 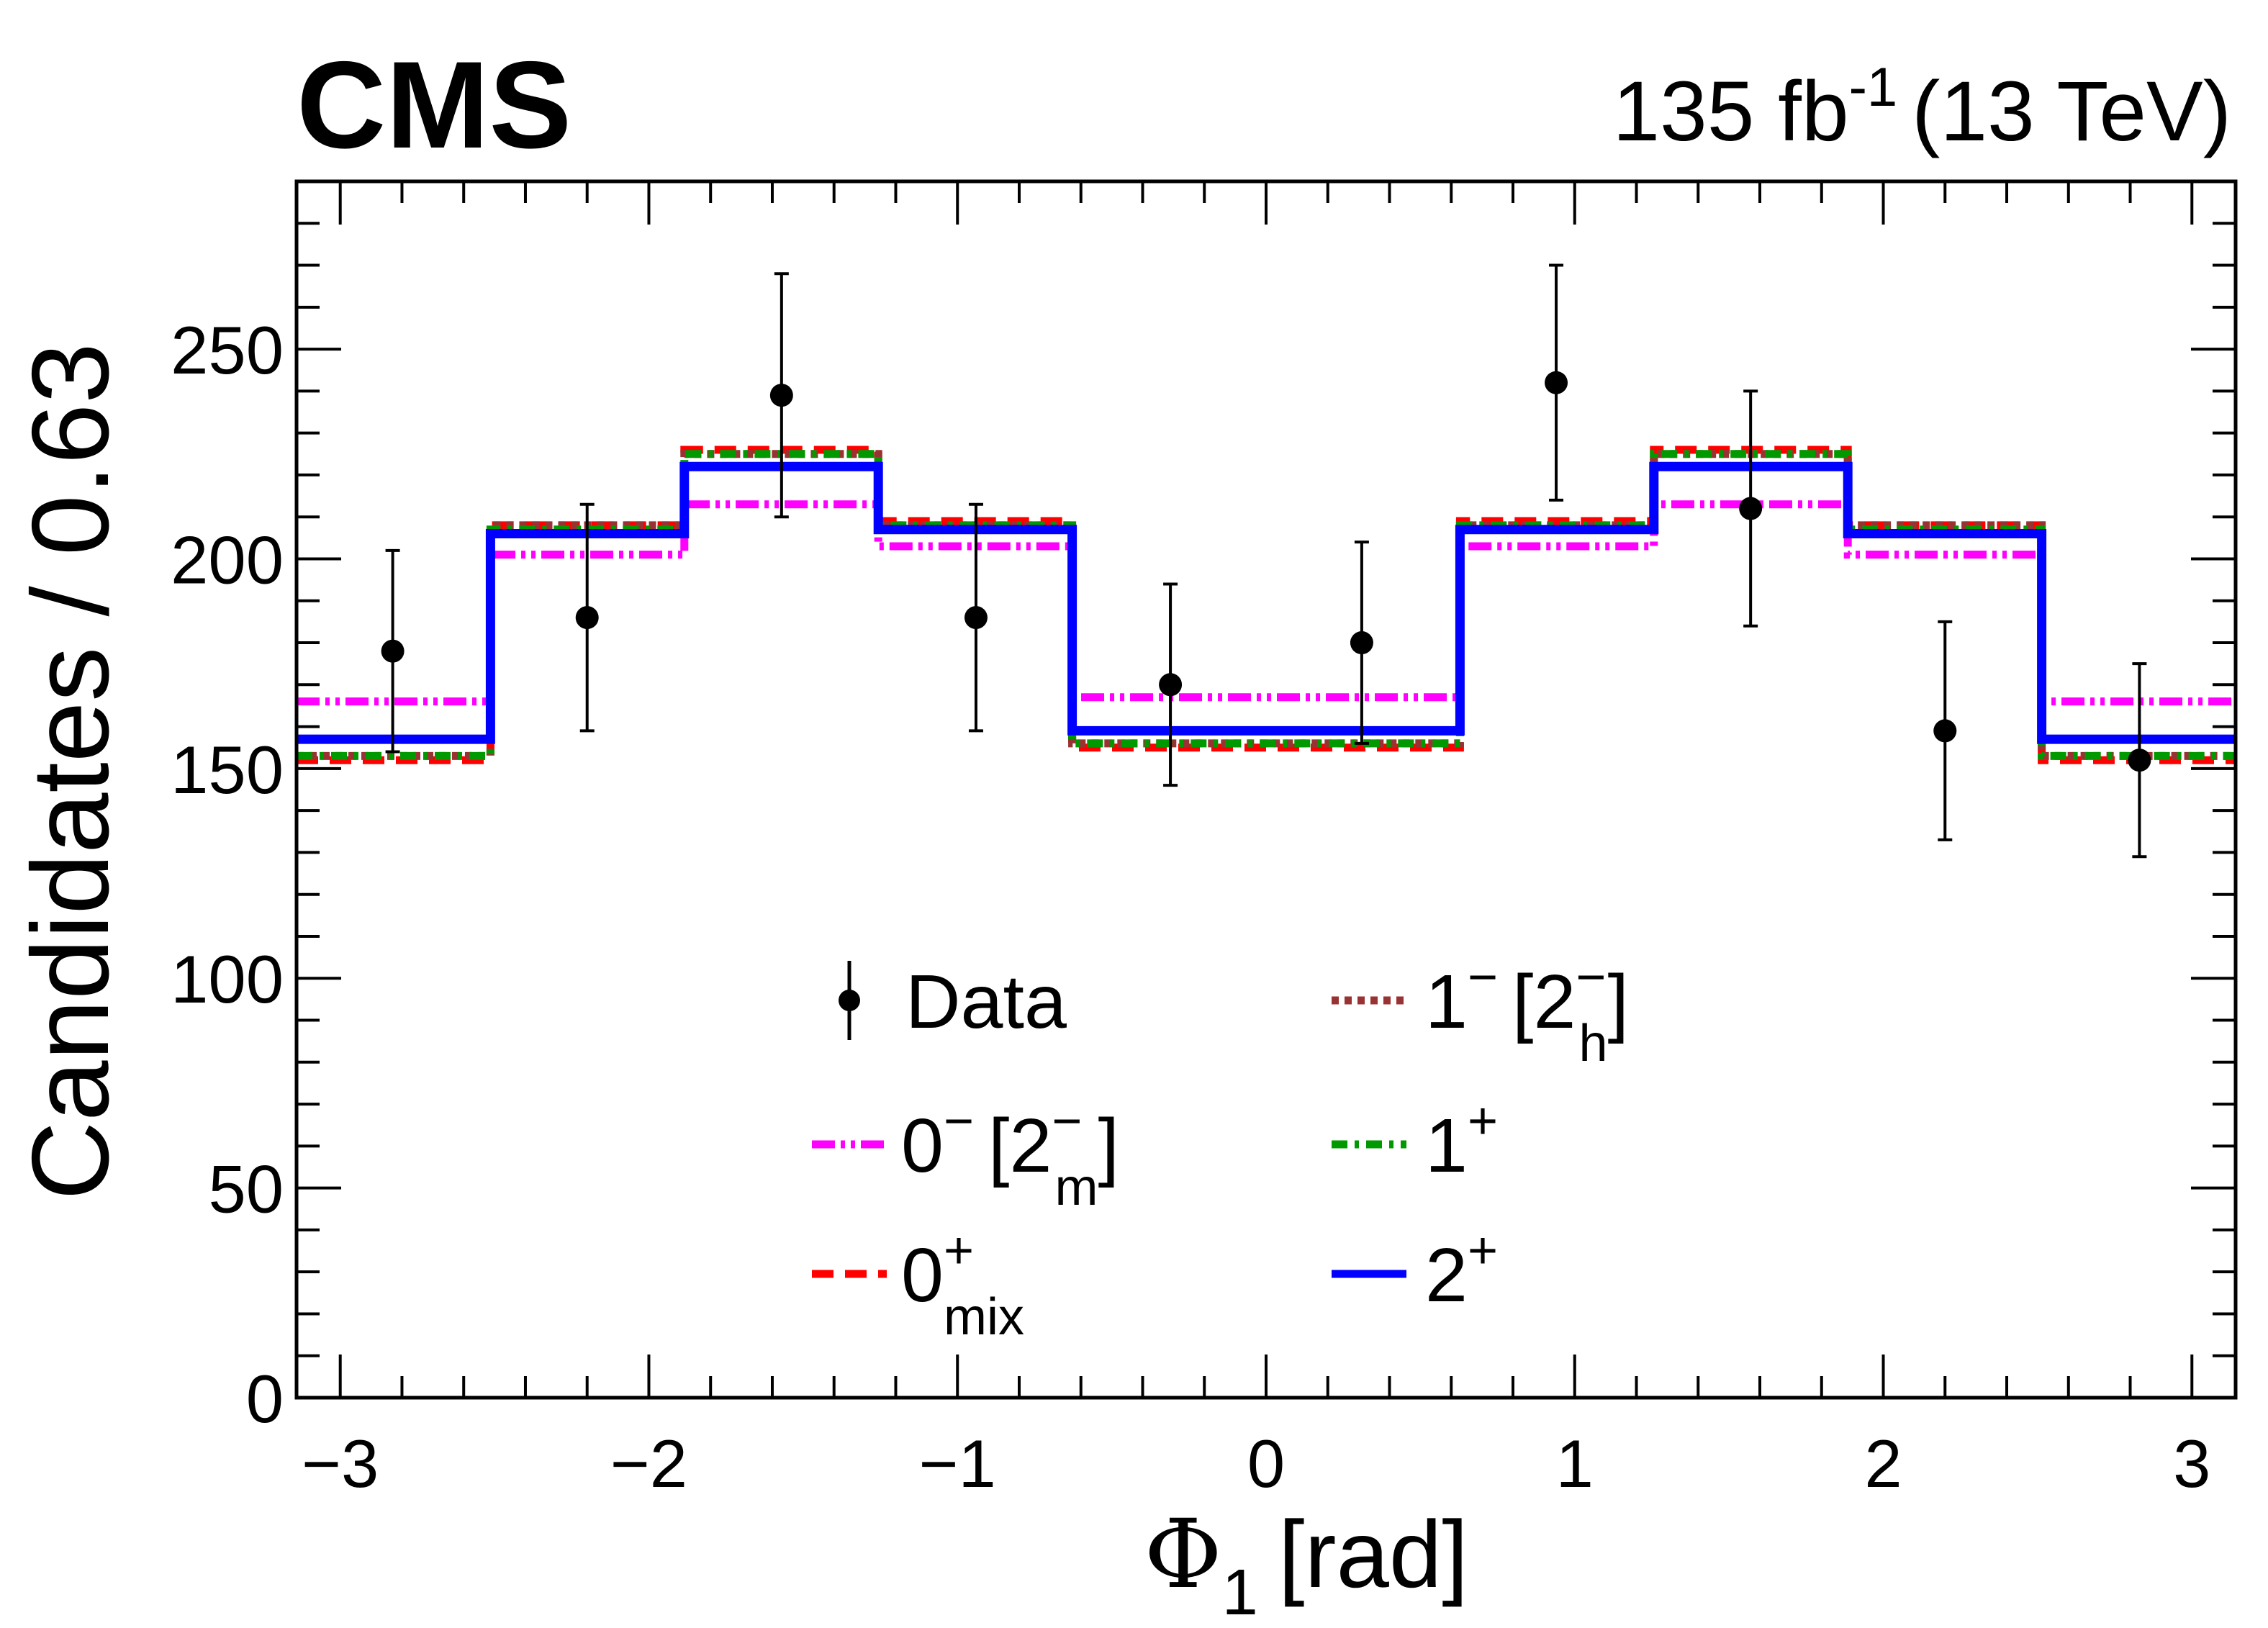 What do you see at coordinates (1076, 1187) in the screenshot?
I see `legend-zero-minus-bsub: m` at bounding box center [1076, 1187].